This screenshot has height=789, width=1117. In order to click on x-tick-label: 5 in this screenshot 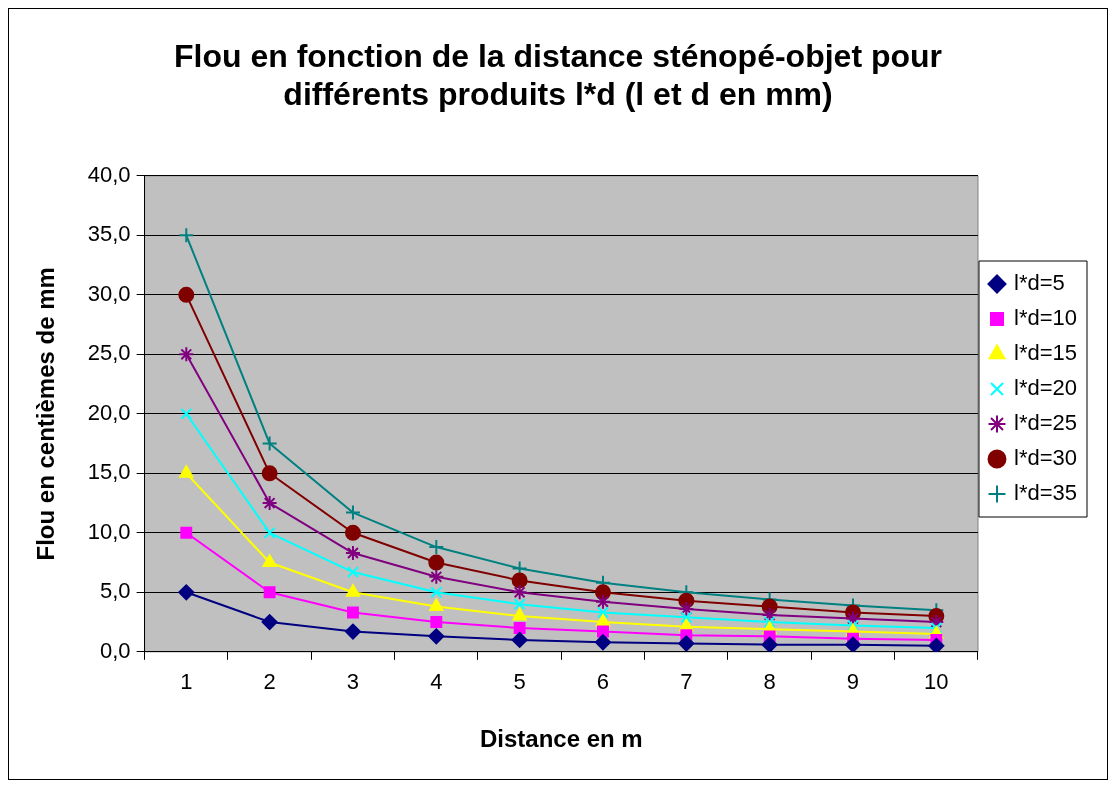, I will do `click(519, 682)`.